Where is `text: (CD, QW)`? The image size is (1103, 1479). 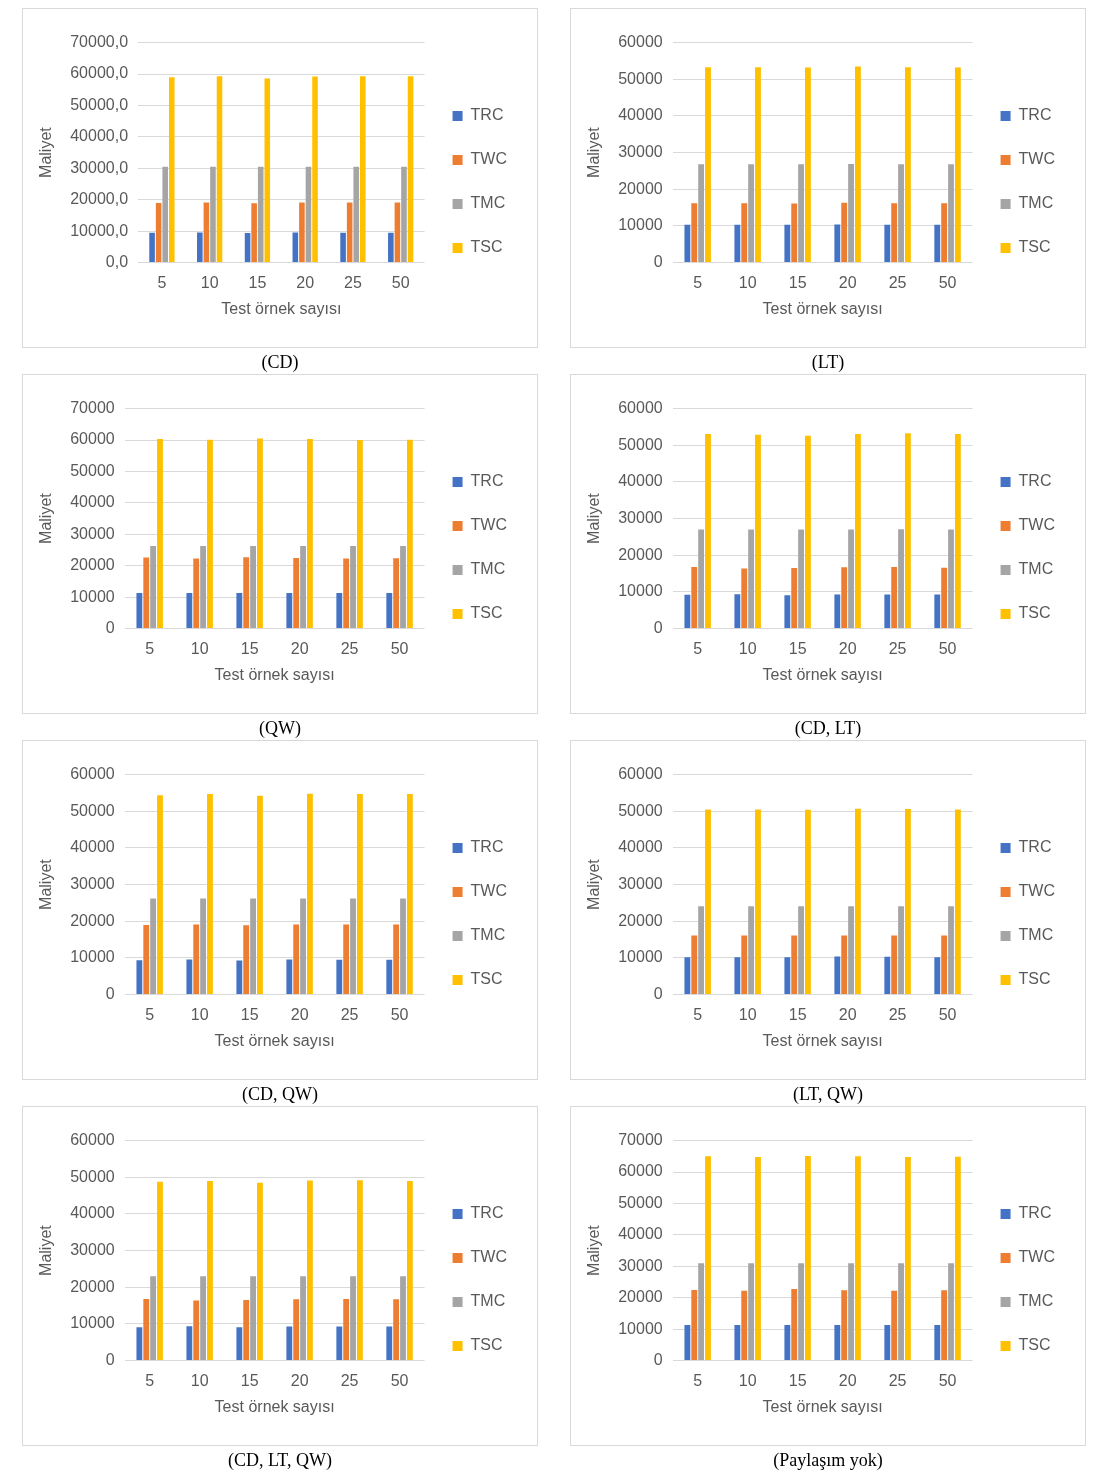
text: (CD, QW) is located at coordinates (280, 1094).